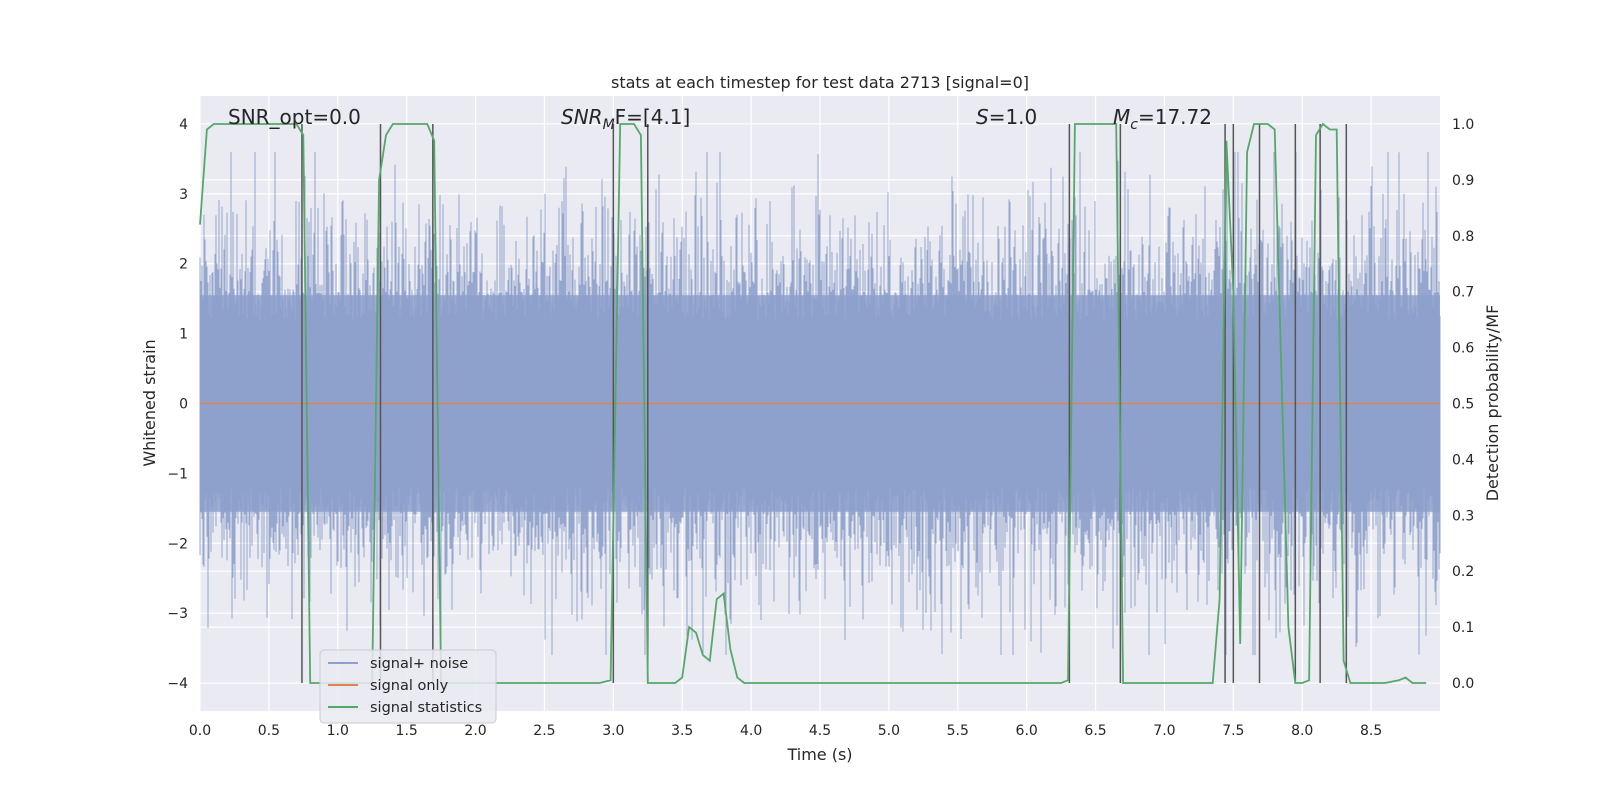  I want to click on y-right-tick-label: 1.0, so click(1463, 125).